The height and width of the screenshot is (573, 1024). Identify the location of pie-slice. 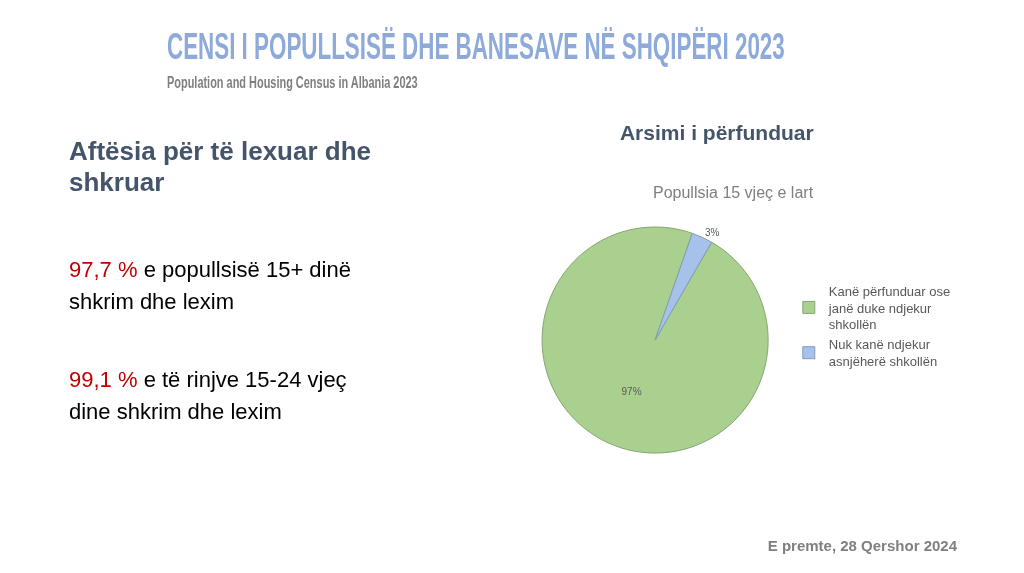
(655, 340).